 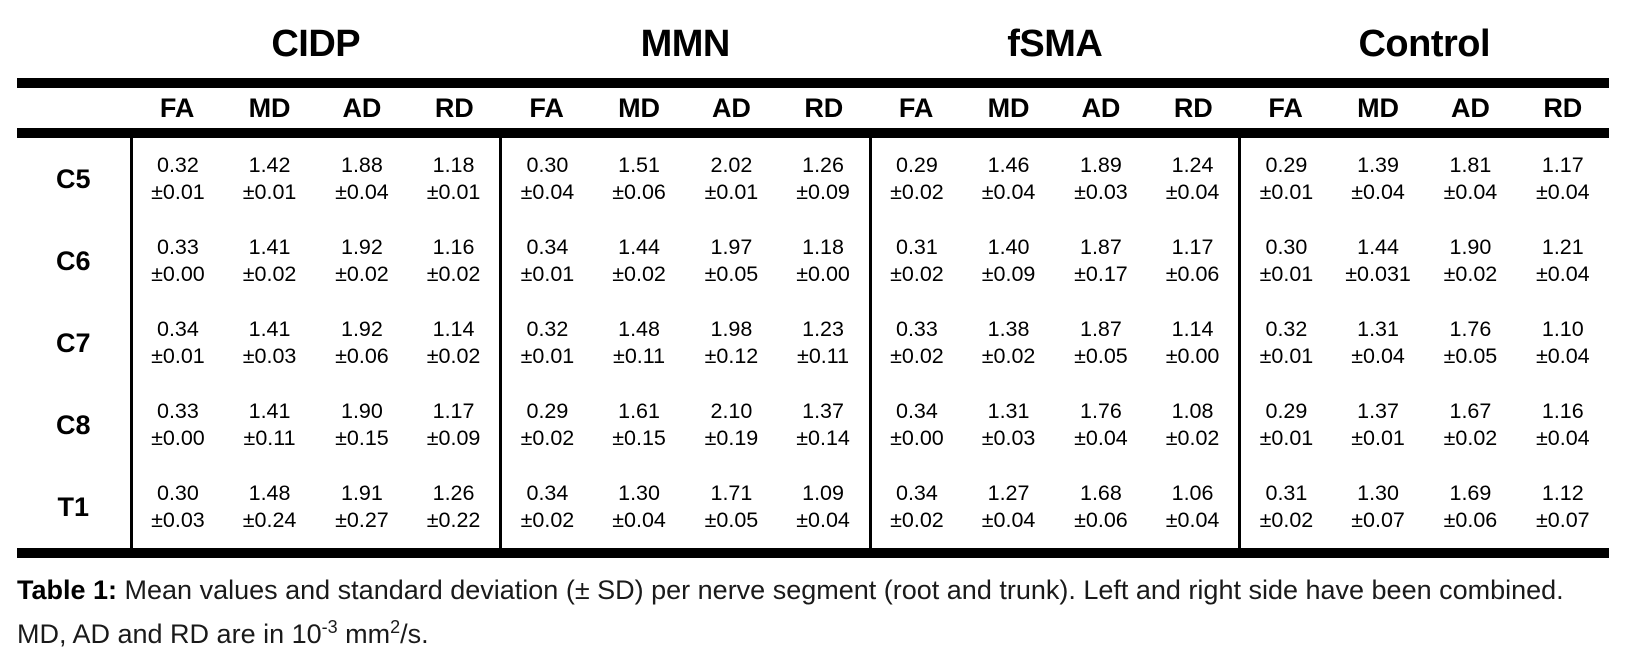 I want to click on cell-sd: ±0.00, so click(x=823, y=274).